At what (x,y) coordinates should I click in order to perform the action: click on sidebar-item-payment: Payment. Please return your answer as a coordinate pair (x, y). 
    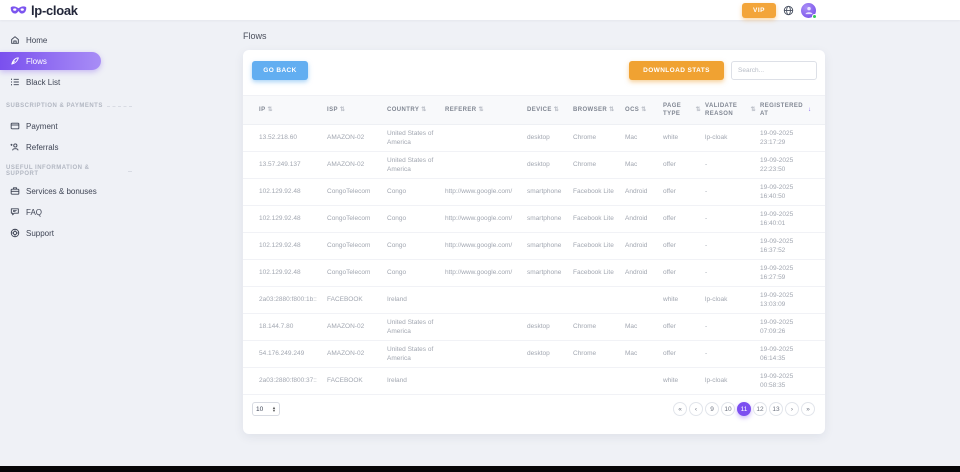
    Looking at the image, I should click on (50, 126).